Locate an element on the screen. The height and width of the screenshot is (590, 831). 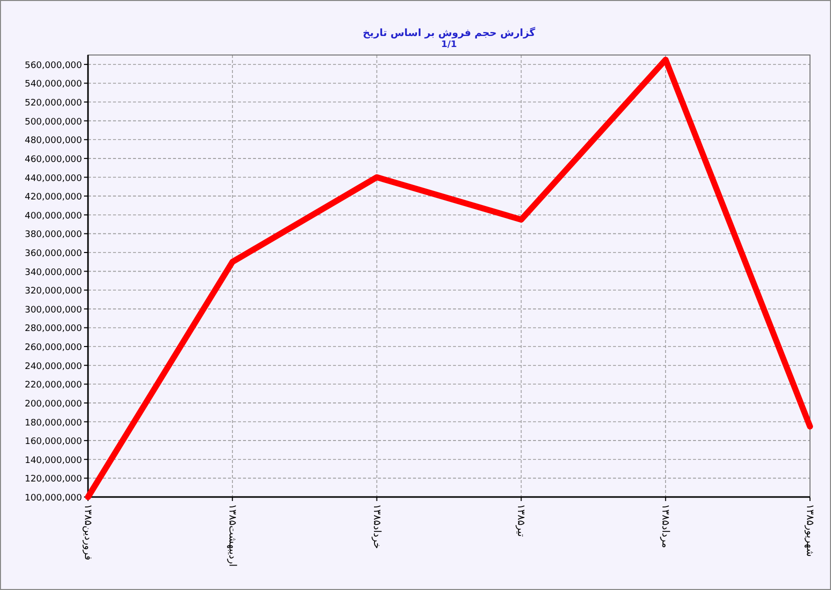
y-tick-label: 420,000,000 is located at coordinates (53, 197).